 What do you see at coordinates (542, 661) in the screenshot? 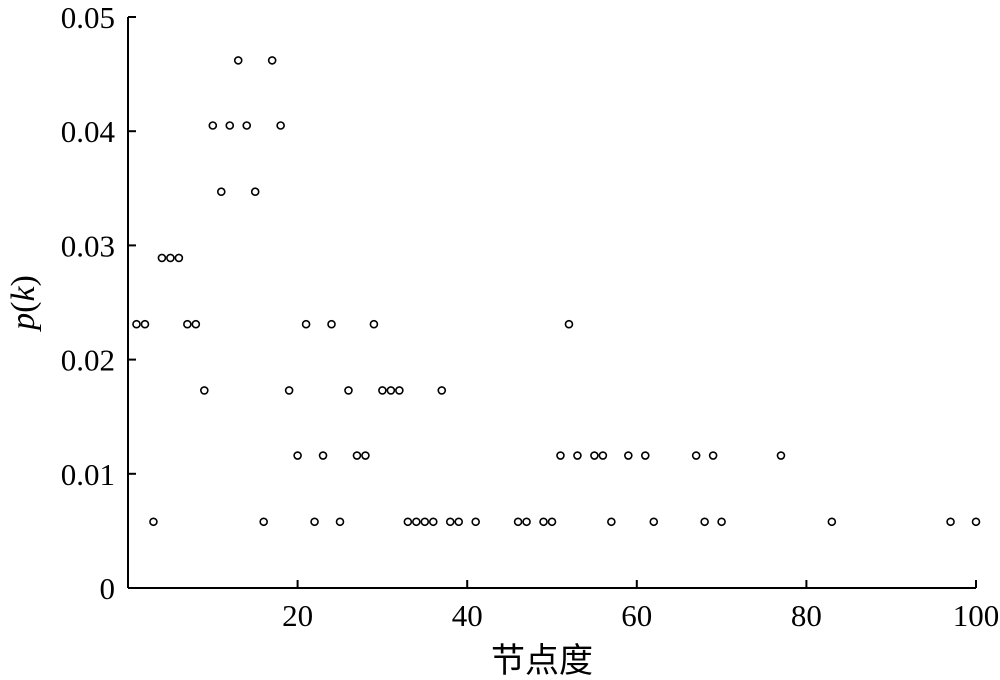
I see `x-axis-title: 节点度` at bounding box center [542, 661].